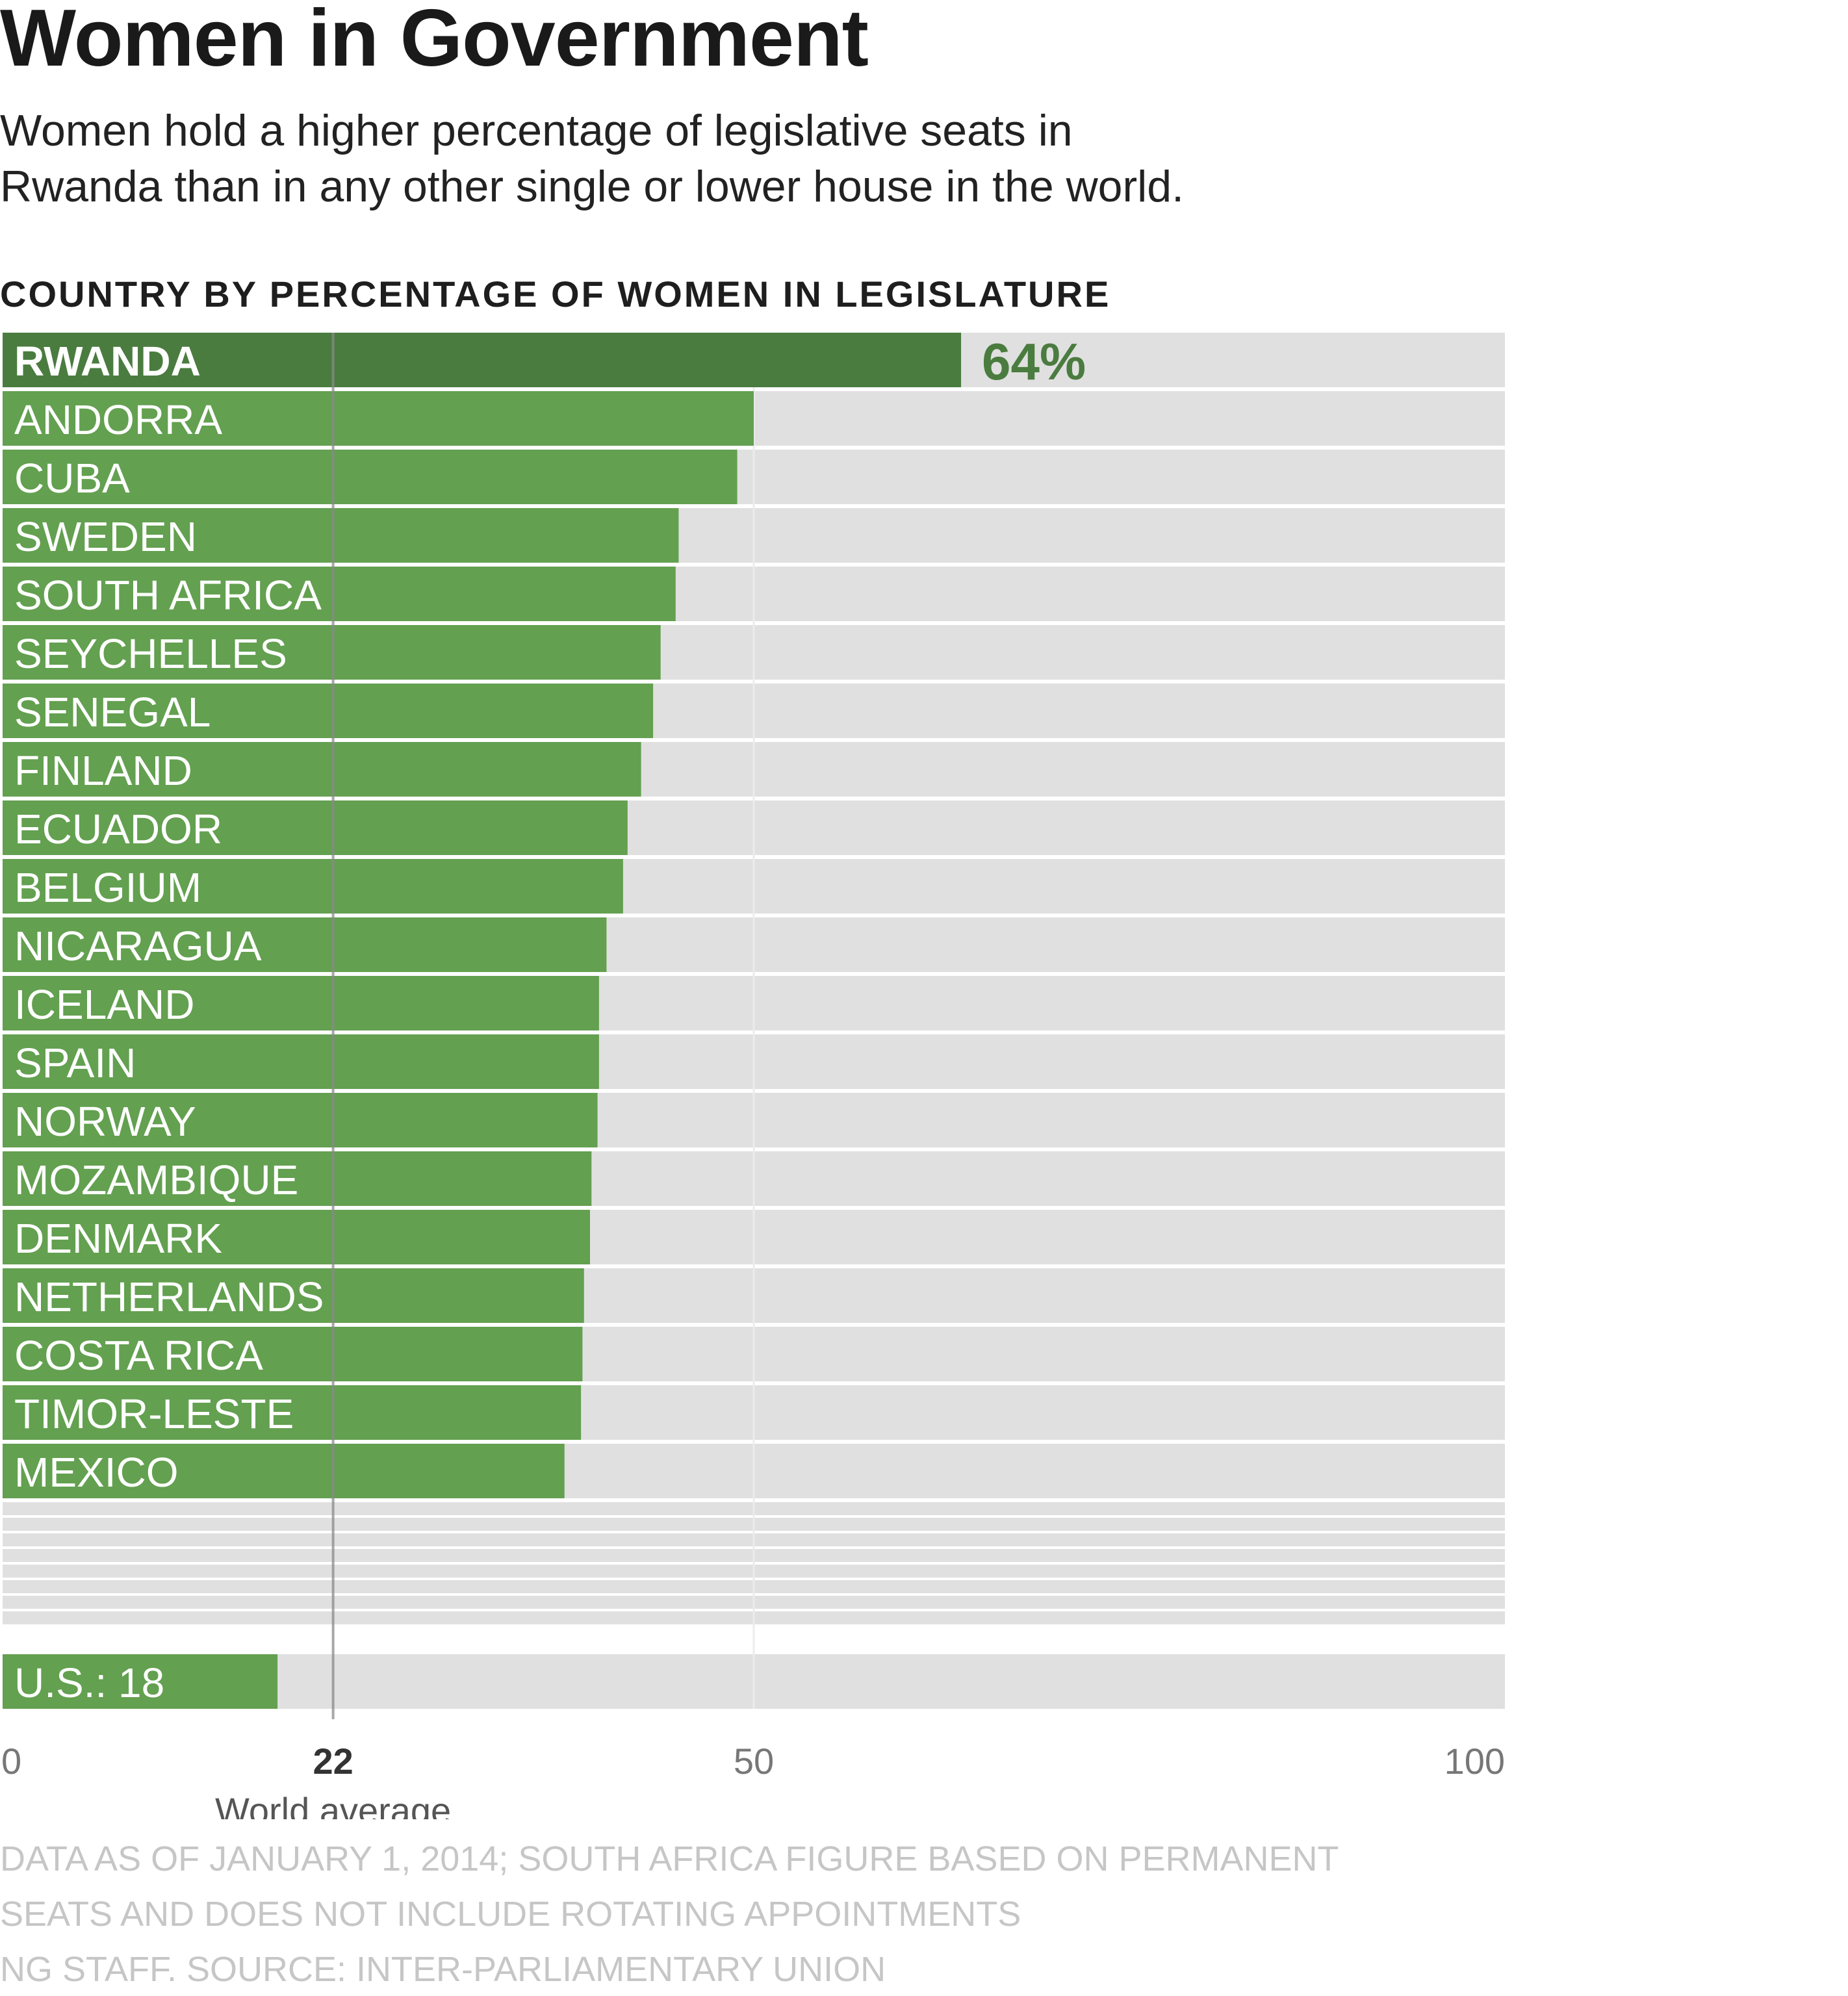 This screenshot has width=1848, height=1996. I want to click on bar-label: SEYCHELLES, so click(150, 653).